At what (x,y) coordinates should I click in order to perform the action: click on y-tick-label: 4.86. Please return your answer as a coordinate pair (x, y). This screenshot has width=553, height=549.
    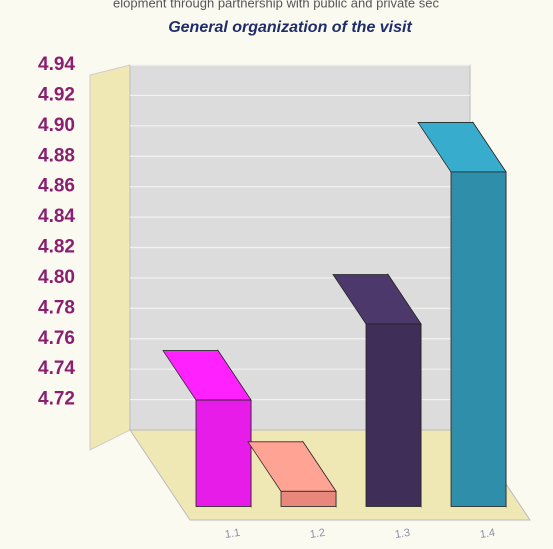
    Looking at the image, I should click on (56, 186).